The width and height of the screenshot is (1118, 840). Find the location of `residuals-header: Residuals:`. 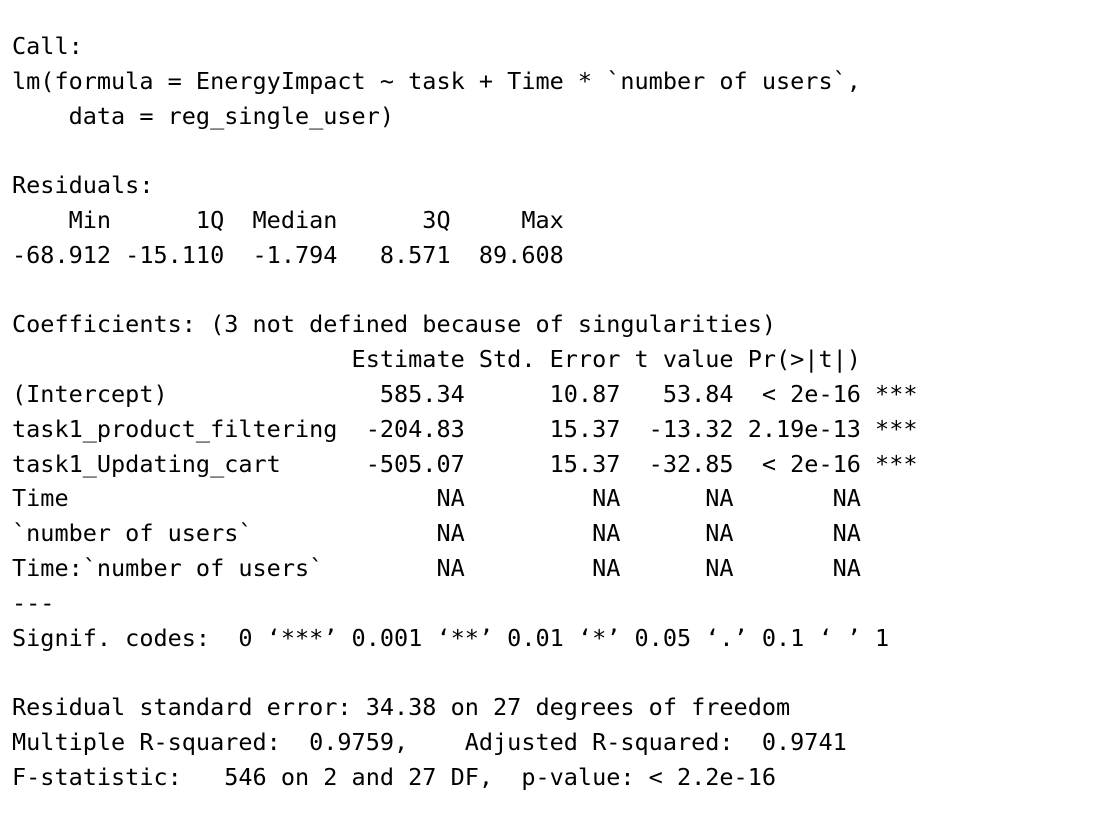

residuals-header: Residuals: is located at coordinates (83, 185).